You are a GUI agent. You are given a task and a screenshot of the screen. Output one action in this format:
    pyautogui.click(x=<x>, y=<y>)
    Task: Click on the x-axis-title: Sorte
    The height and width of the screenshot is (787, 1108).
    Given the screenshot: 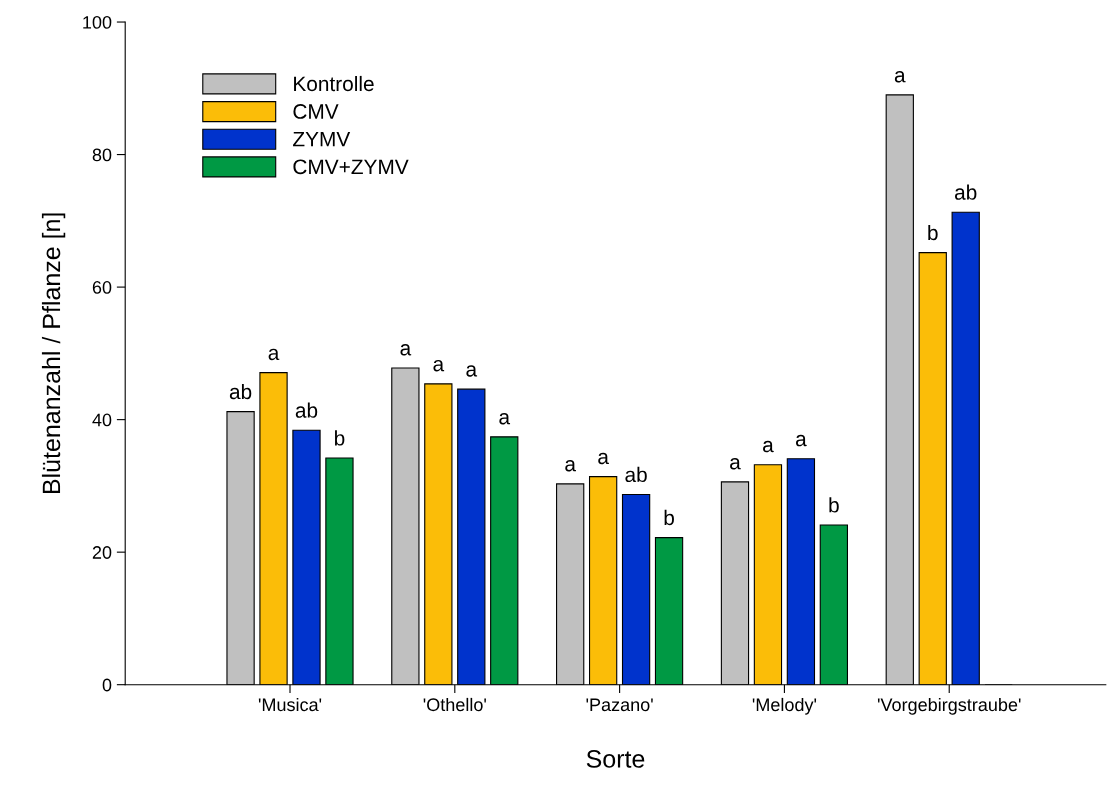 What is the action you would take?
    pyautogui.click(x=615, y=759)
    